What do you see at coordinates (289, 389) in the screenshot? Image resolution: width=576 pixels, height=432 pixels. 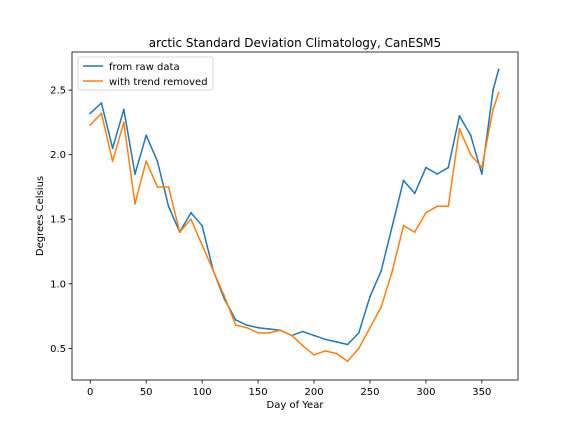 I see `x-axis: 0 50 100 150 200 250 300 350` at bounding box center [289, 389].